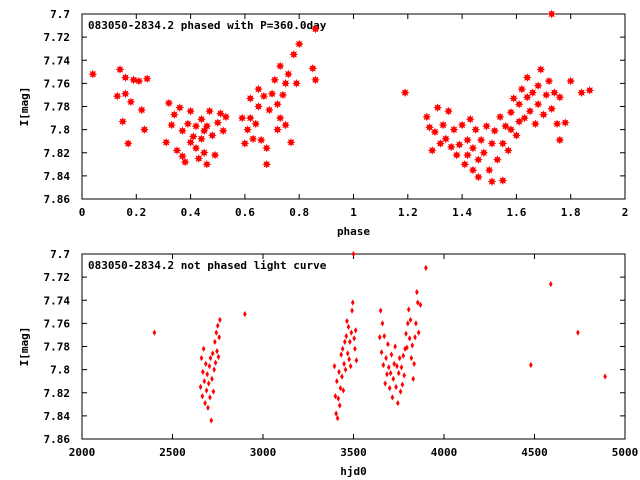  Describe the element at coordinates (245, 212) in the screenshot. I see `x-tick-label: 0.6` at that location.